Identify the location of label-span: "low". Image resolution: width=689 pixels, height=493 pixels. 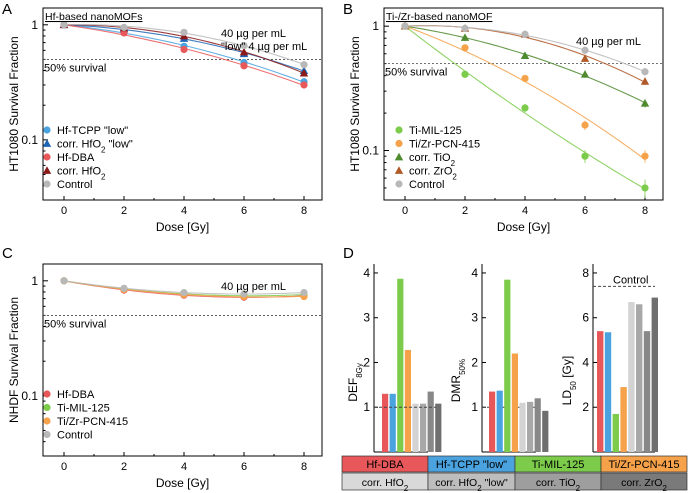
(118, 145).